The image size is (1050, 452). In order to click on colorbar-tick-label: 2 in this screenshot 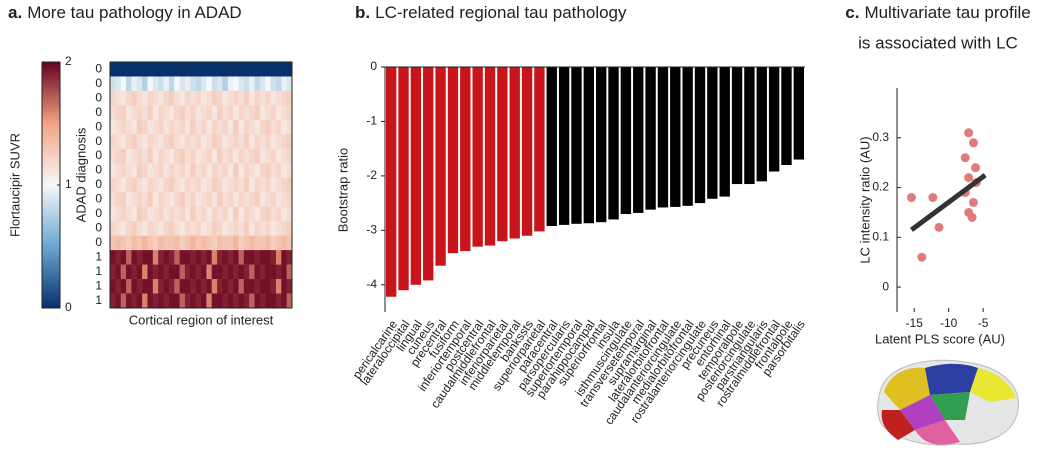, I will do `click(68, 61)`.